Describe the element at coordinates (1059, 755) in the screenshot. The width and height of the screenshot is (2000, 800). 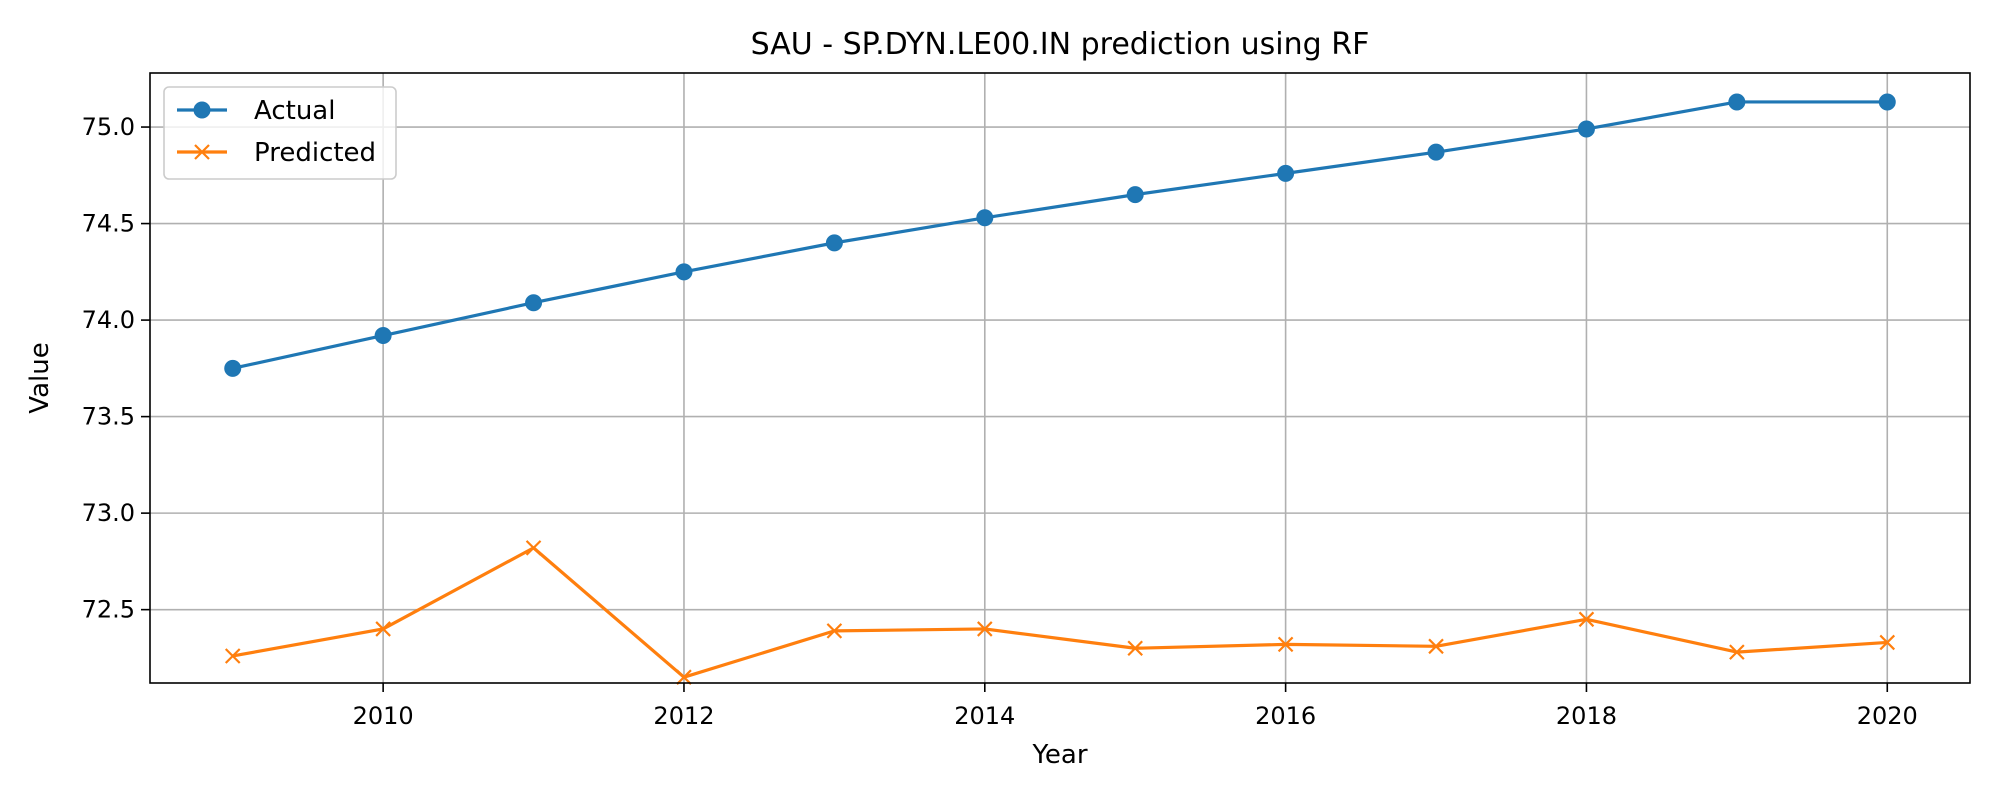
I see `x-axis-label: Year` at that location.